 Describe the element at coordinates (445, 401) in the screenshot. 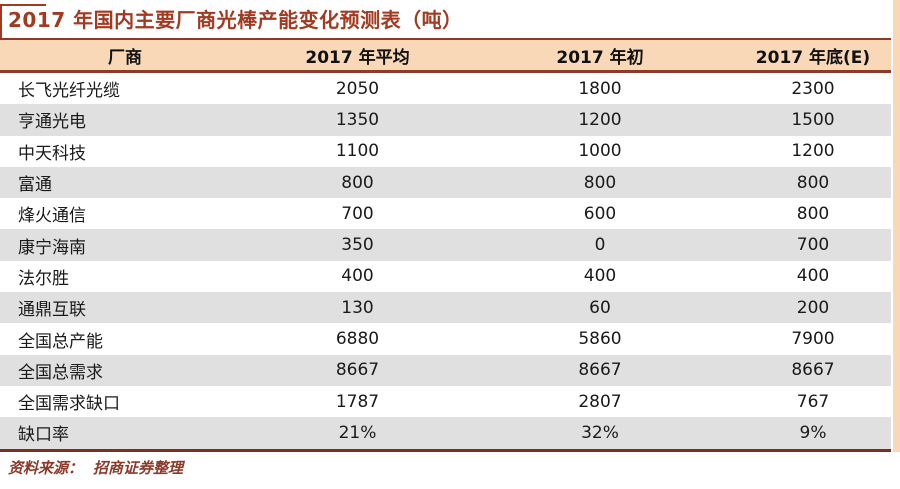

I see `table-row: 全国需求缺口 1787 2807 767` at that location.